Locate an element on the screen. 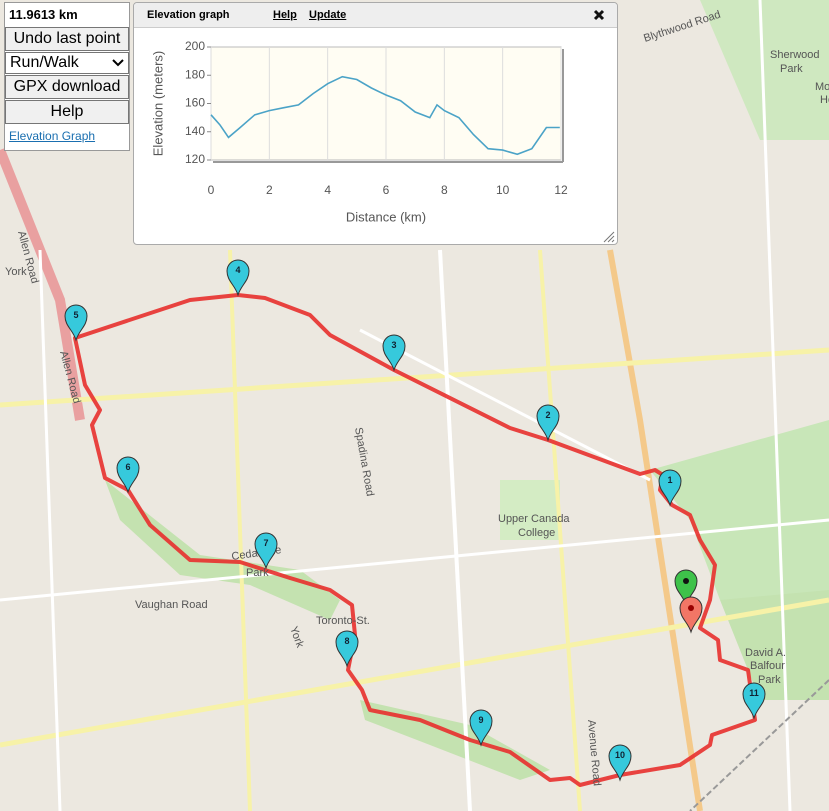  x-tick-label: 2 is located at coordinates (269, 190).